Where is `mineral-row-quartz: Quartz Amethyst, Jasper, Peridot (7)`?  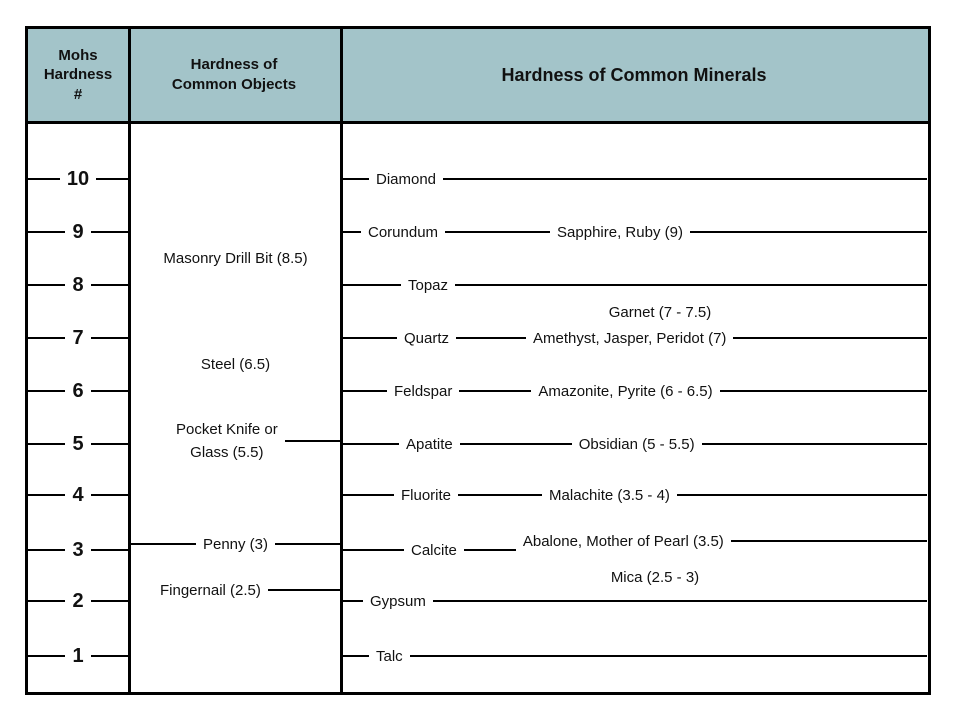 mineral-row-quartz: Quartz Amethyst, Jasper, Peridot (7) is located at coordinates (635, 338).